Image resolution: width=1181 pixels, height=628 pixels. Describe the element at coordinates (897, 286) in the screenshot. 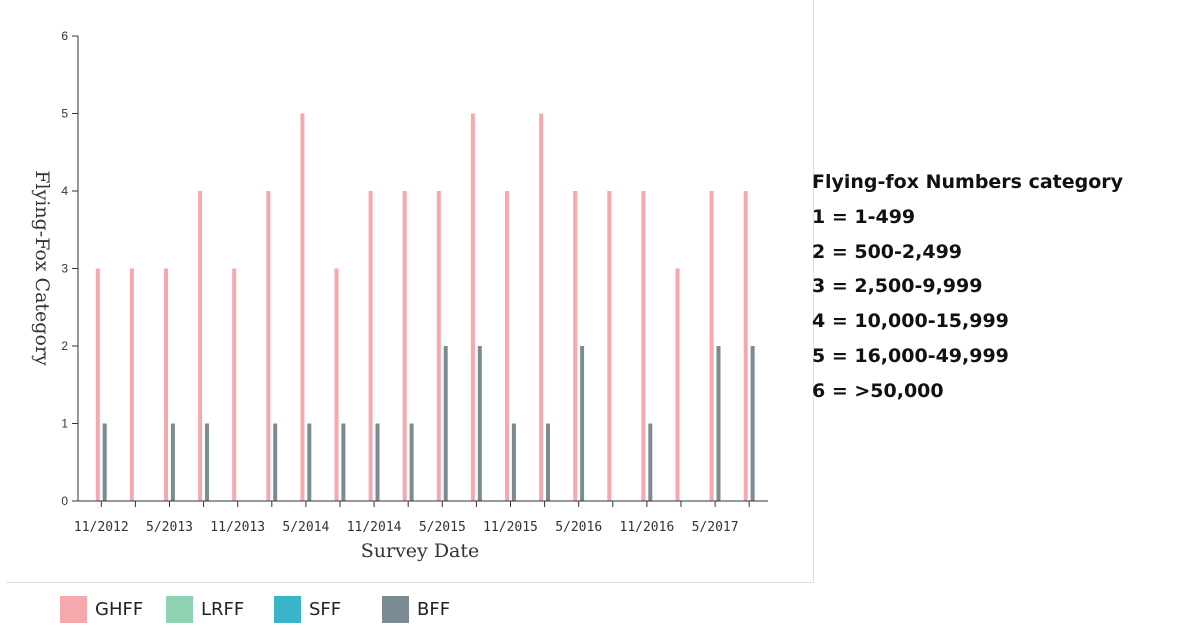

I see `info-box-line: 3 = 2,500-9,999` at that location.